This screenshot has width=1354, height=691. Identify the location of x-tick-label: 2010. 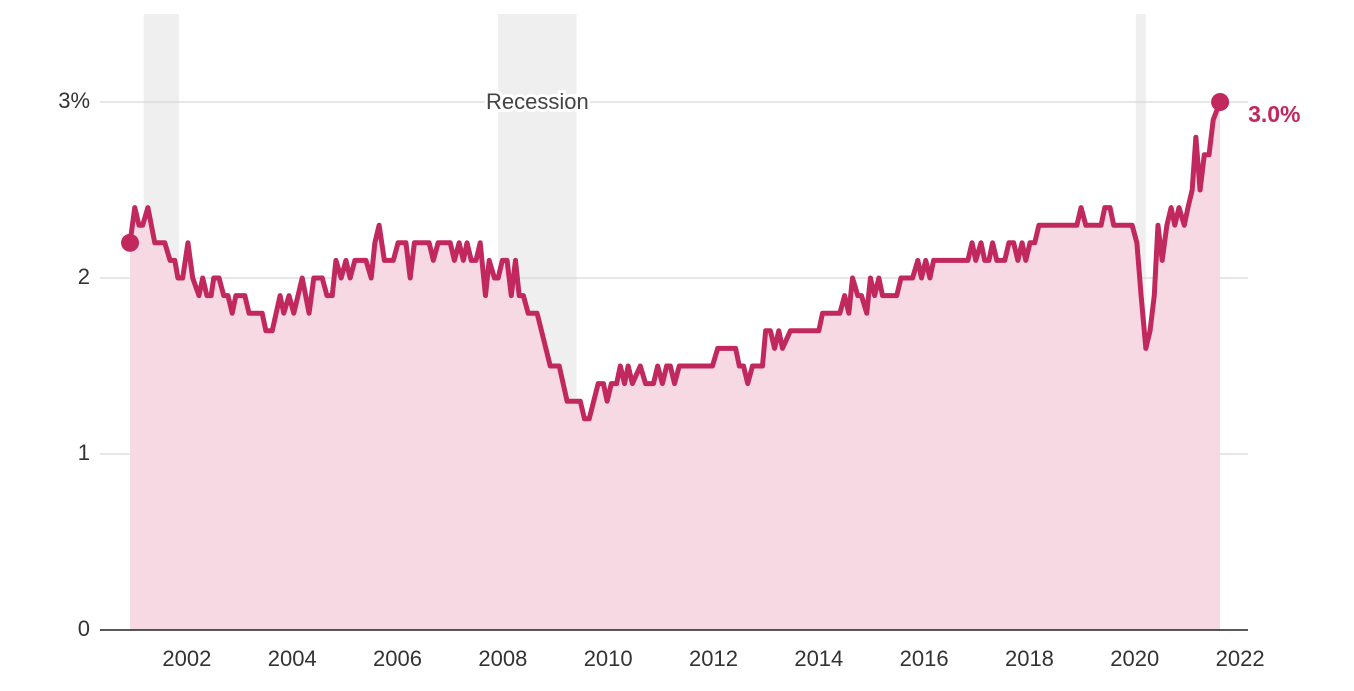
(608, 658).